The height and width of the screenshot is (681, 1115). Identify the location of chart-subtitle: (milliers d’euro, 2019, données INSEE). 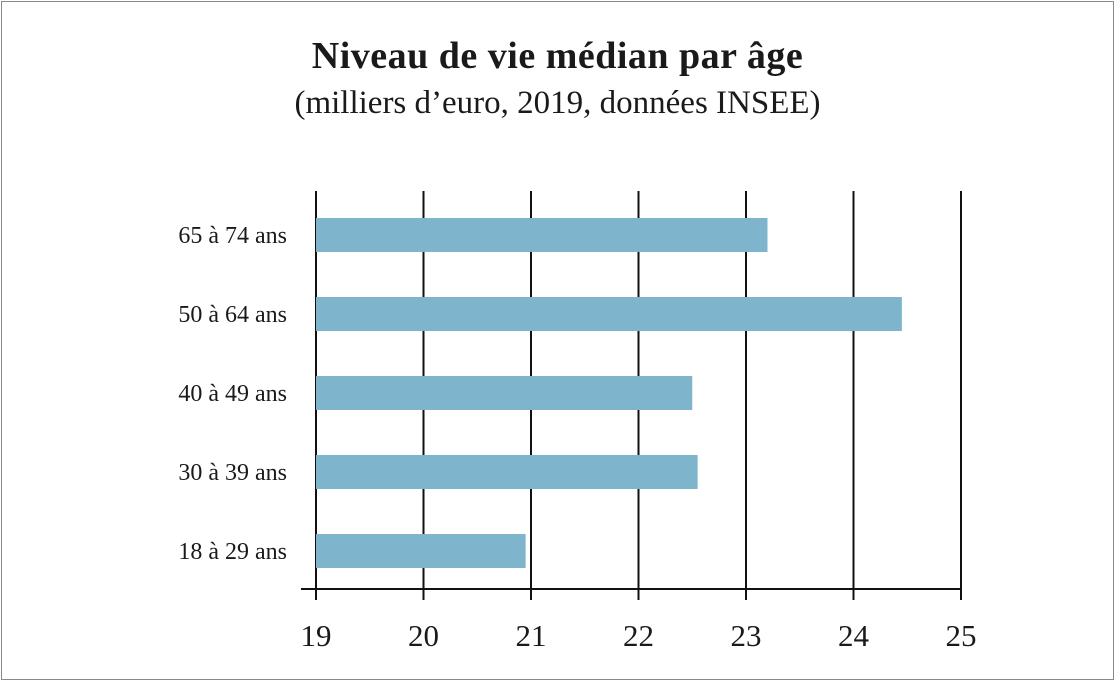
(557, 103).